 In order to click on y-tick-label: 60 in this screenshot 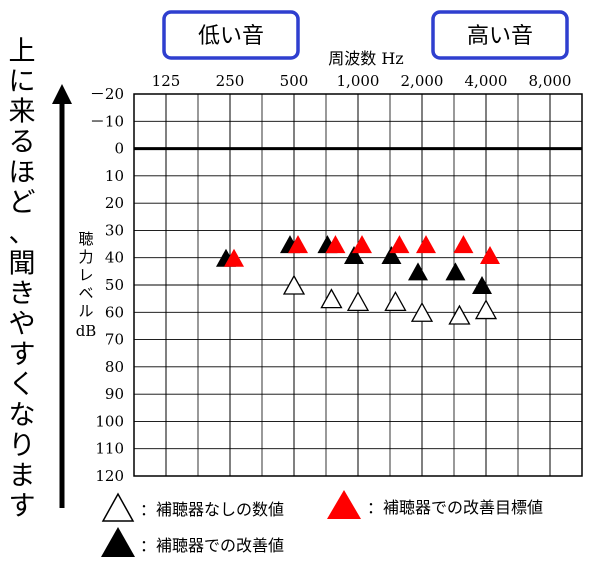, I will do `click(114, 312)`.